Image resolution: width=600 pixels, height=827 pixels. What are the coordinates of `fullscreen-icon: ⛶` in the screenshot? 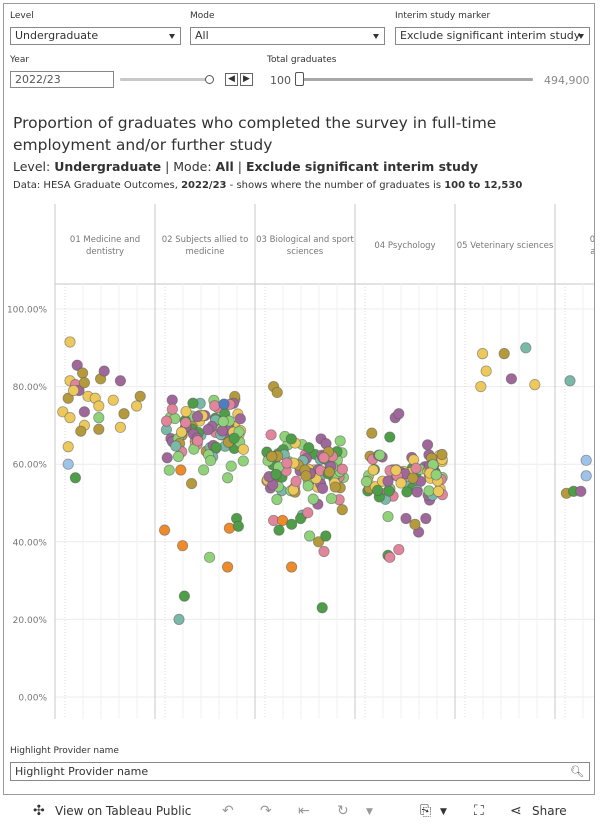 It's located at (479, 811).